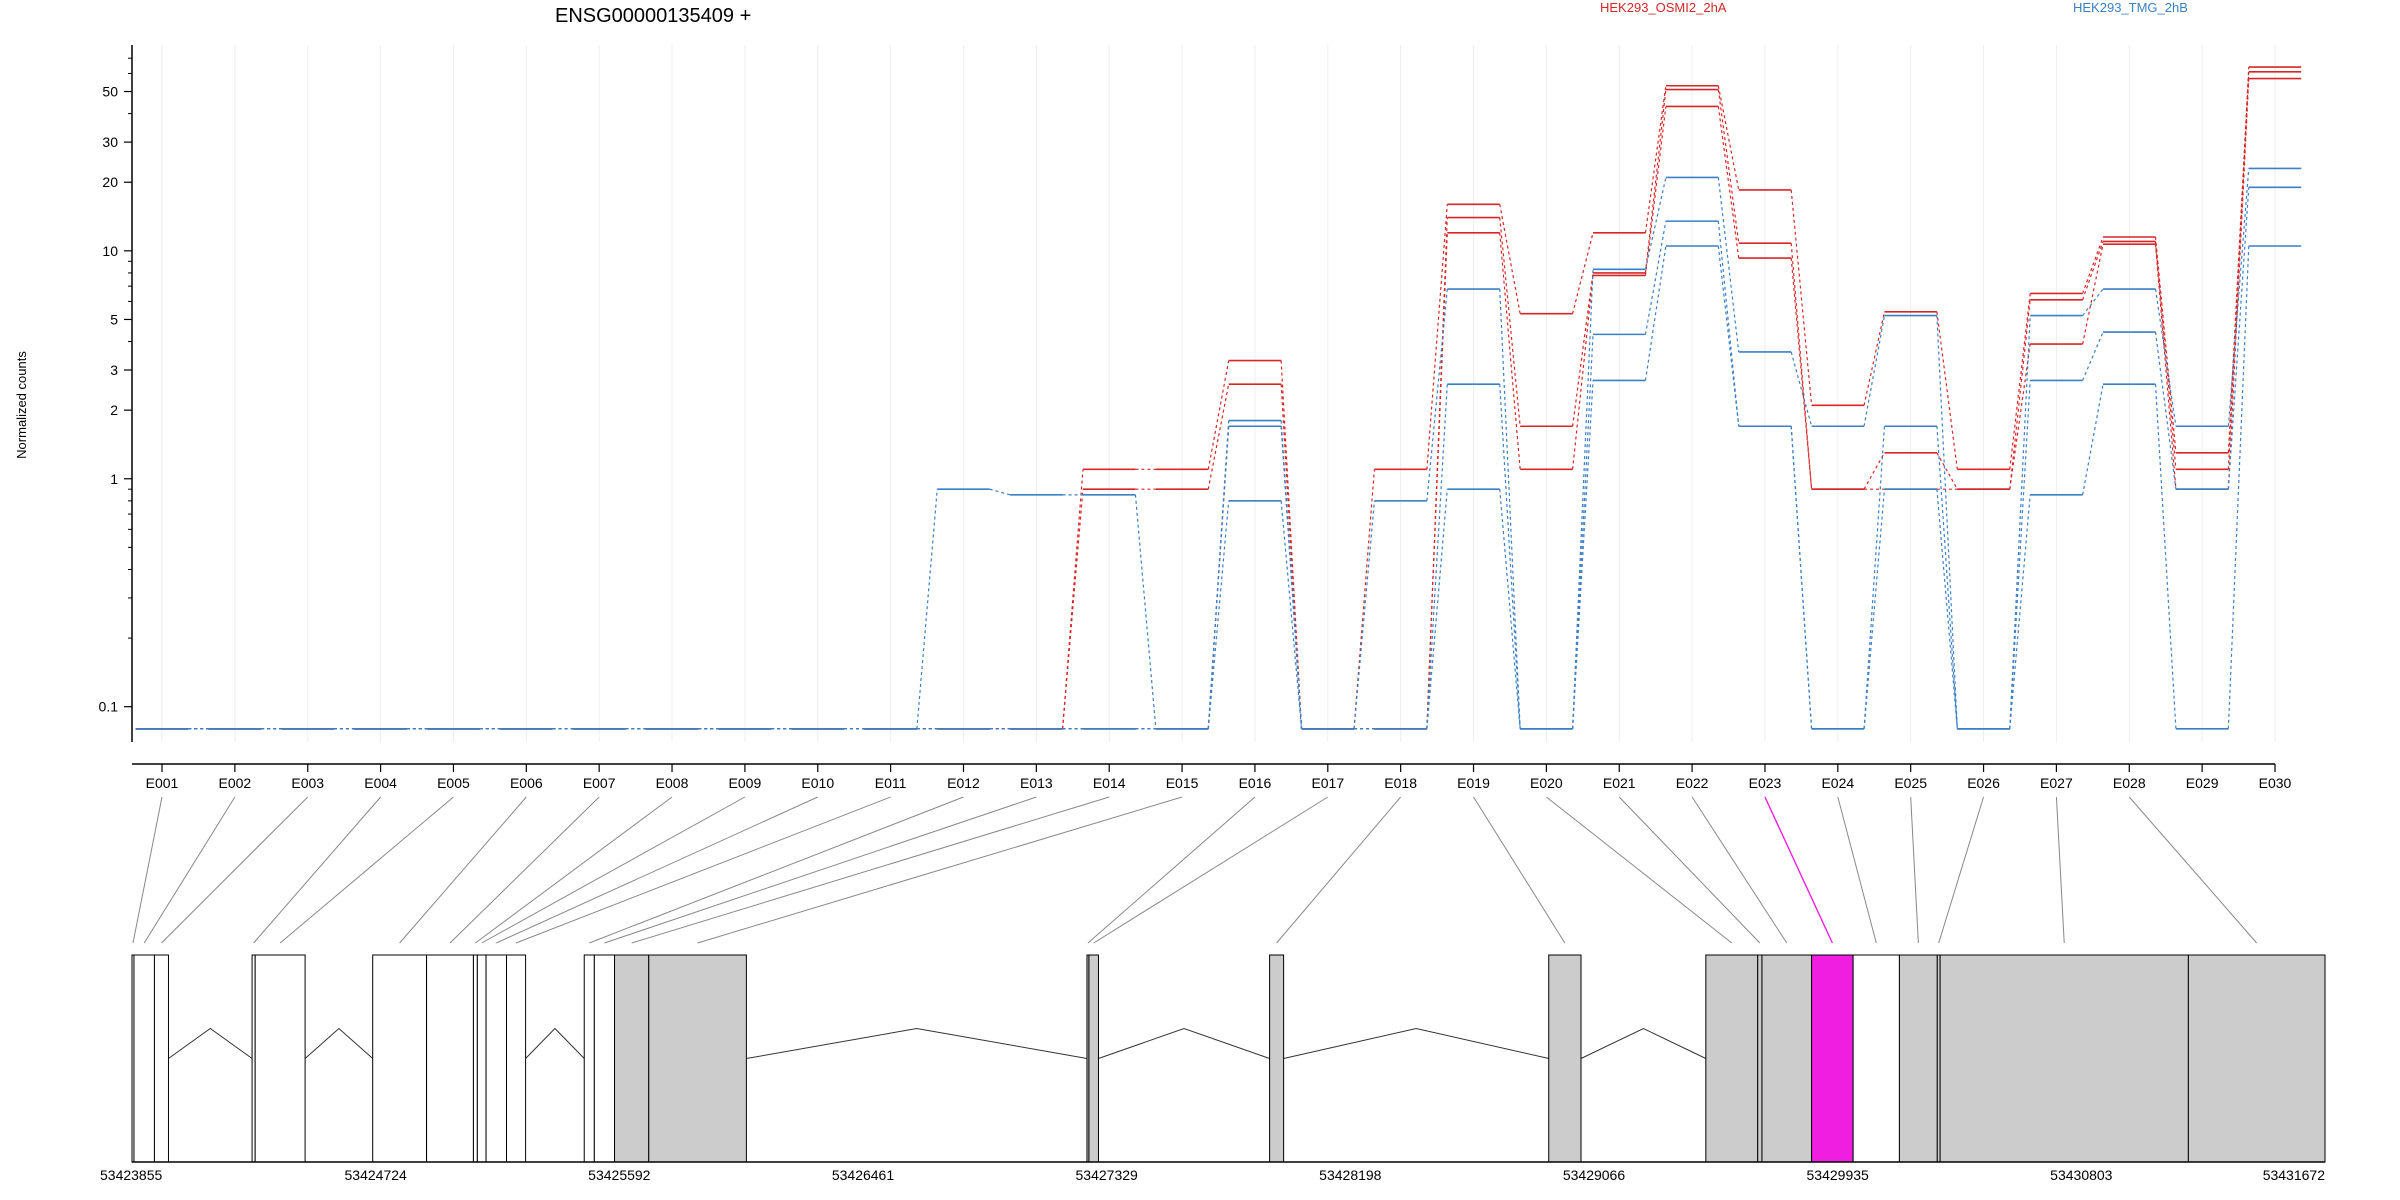 The height and width of the screenshot is (1200, 2400). What do you see at coordinates (1036, 783) in the screenshot?
I see `x-tick-label-E013: E013` at bounding box center [1036, 783].